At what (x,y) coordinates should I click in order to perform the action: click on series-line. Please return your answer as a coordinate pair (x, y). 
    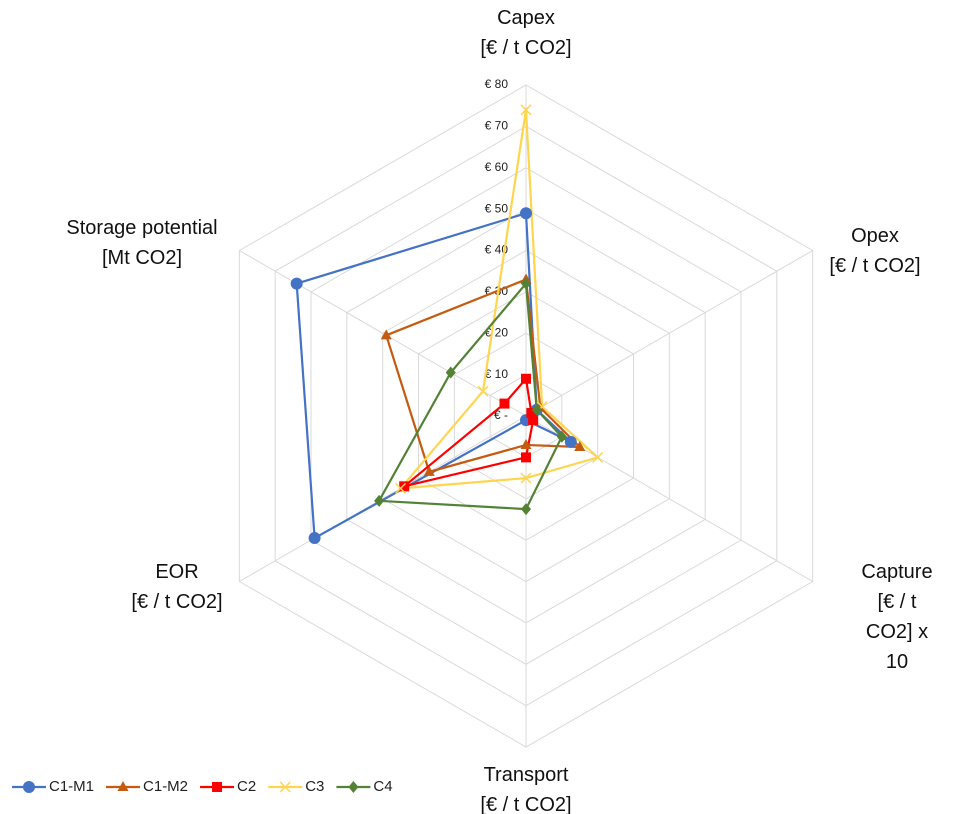
    Looking at the image, I should click on (469, 432).